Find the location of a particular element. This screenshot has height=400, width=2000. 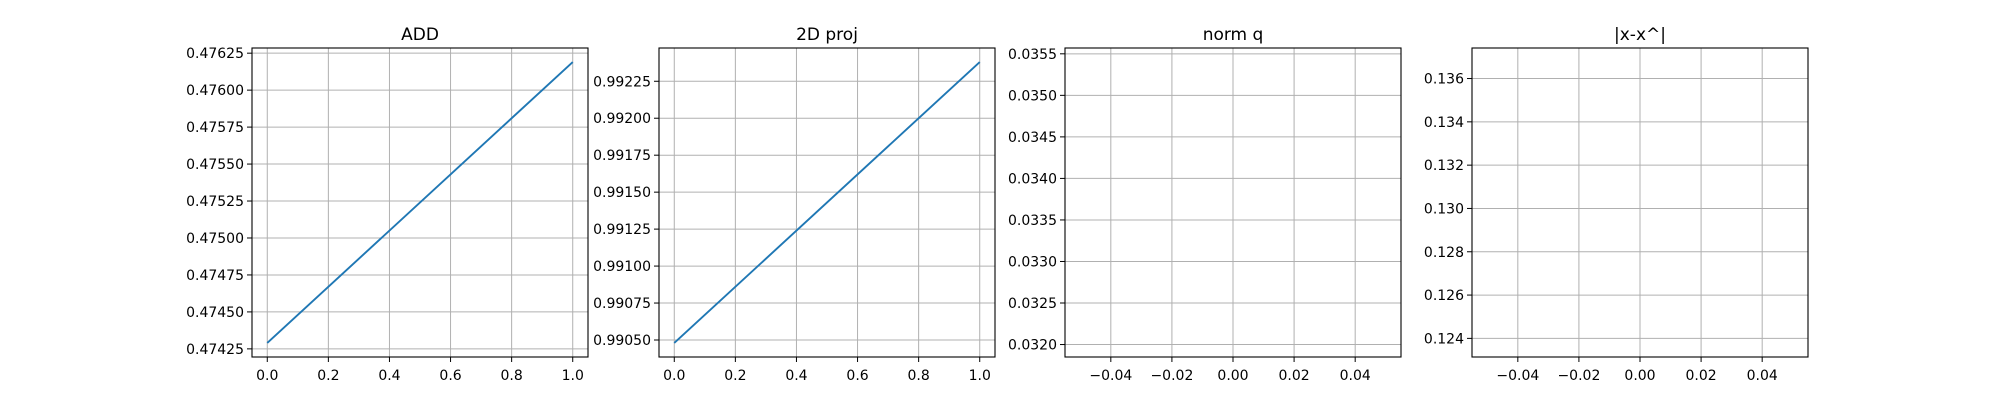

chart-title: norm q is located at coordinates (1233, 35).